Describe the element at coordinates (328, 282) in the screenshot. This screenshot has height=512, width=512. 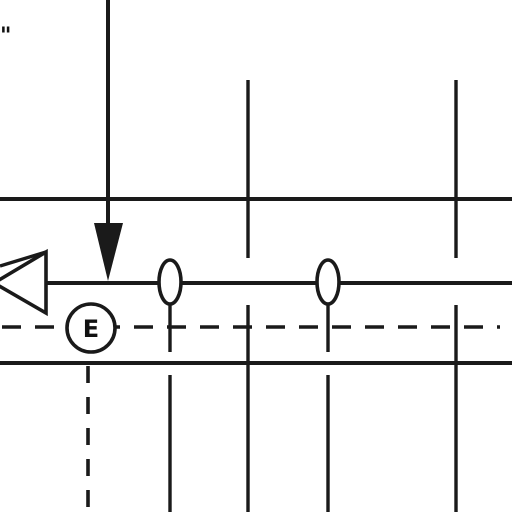
I see `oval-symbol-2-icon` at that location.